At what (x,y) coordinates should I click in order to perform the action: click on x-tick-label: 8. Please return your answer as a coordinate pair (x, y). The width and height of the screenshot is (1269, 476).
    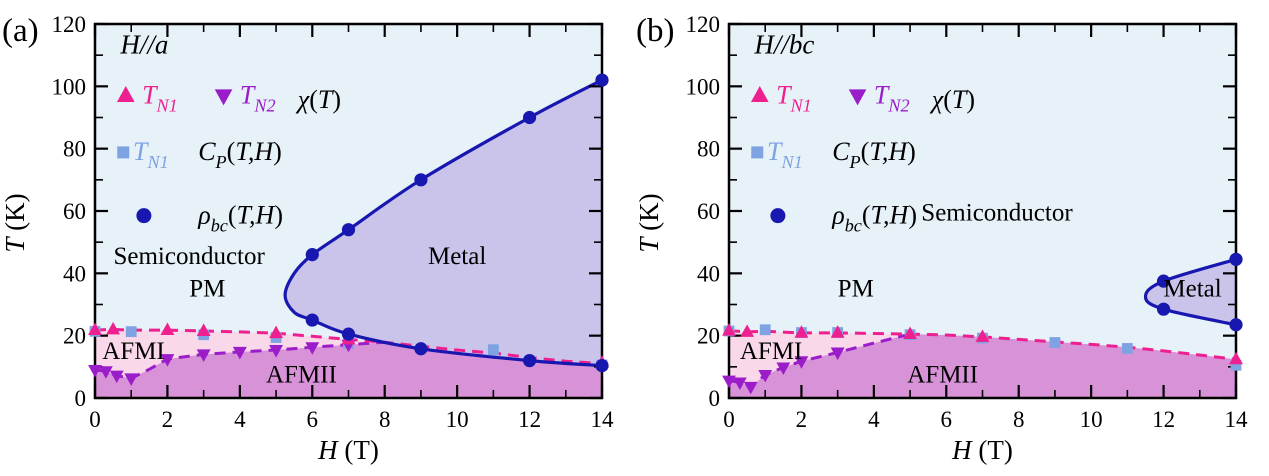
    Looking at the image, I should click on (385, 419).